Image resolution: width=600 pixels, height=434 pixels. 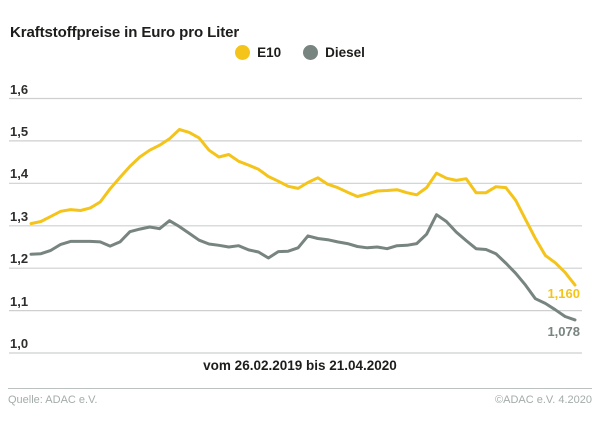 What do you see at coordinates (125, 32) in the screenshot?
I see `chart-title: Kraftstoffpreise in Euro pro Liter` at bounding box center [125, 32].